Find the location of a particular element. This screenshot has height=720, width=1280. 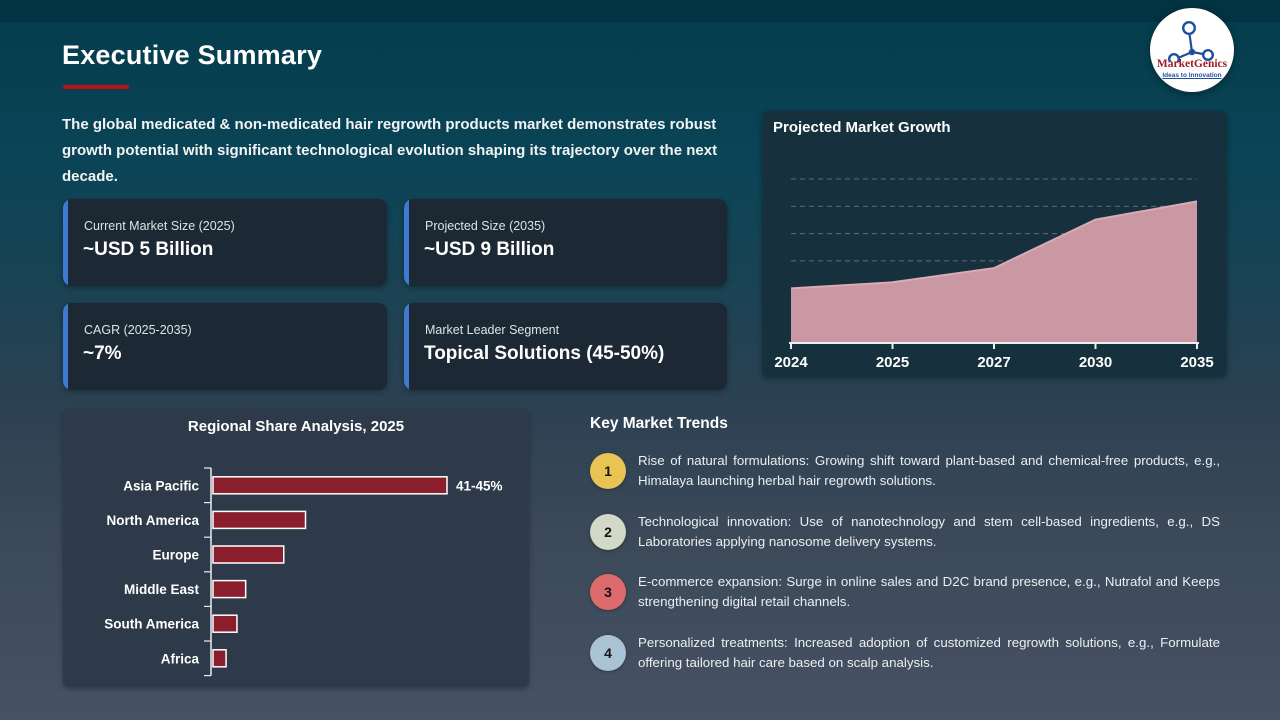

logo-tagline: Ideas to Innovation is located at coordinates (1192, 75).